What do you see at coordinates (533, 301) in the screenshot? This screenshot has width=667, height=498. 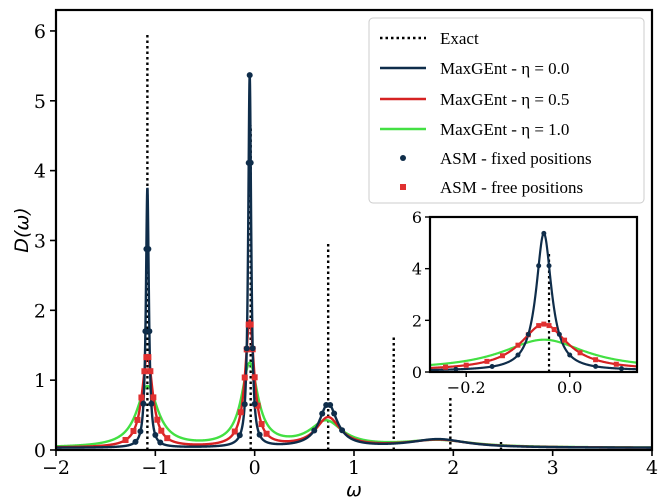 I see `inset-plot-area` at bounding box center [533, 301].